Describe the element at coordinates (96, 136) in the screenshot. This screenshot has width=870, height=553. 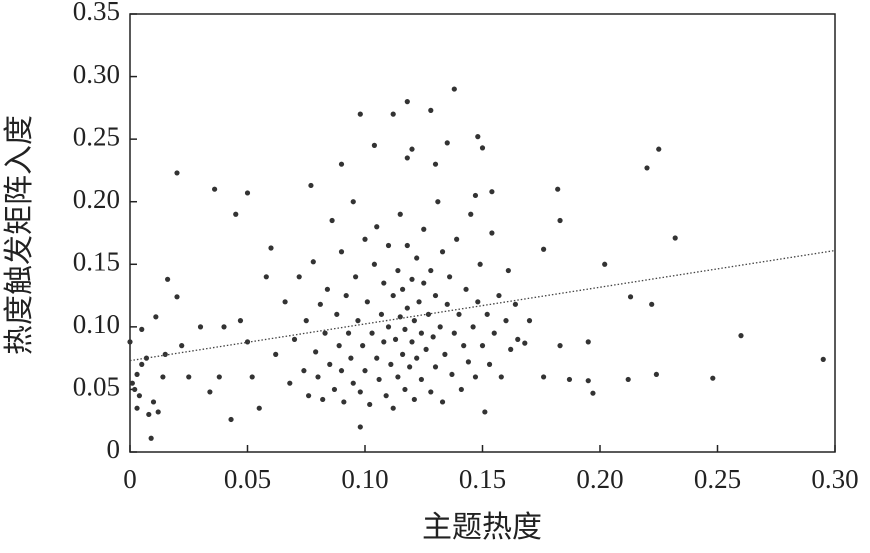
I see `y-tick-label: 0.25` at that location.